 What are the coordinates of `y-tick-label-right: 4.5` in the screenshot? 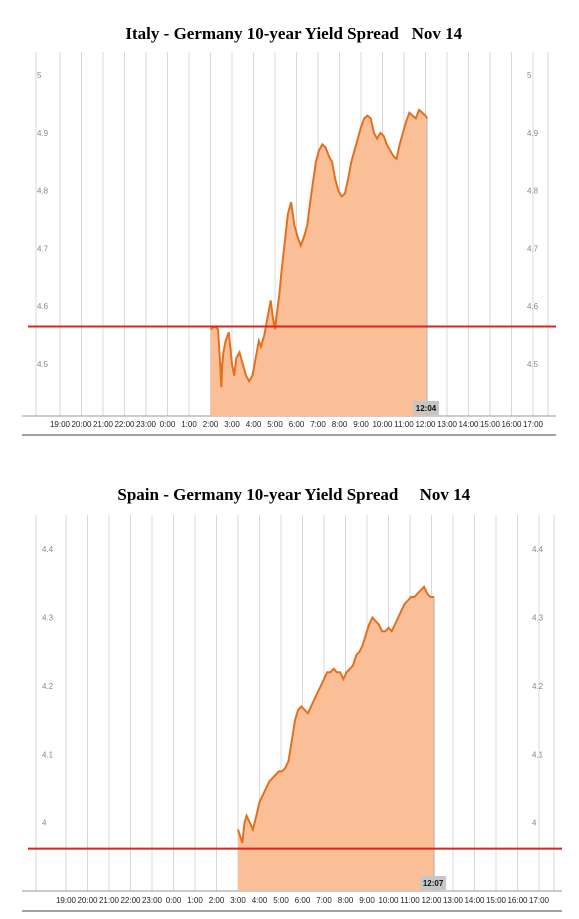 It's located at (533, 364).